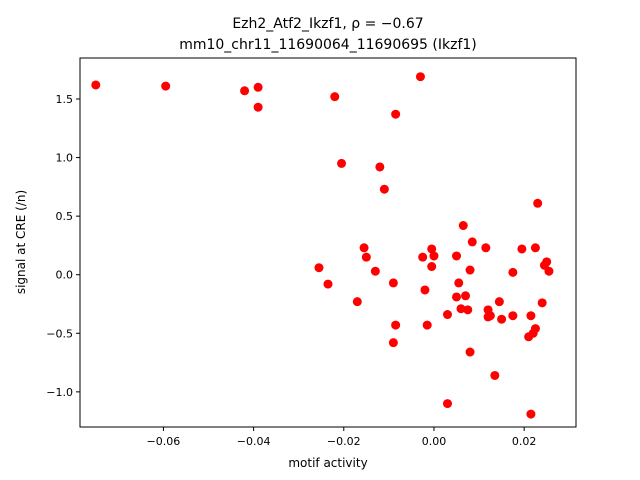 This screenshot has width=640, height=480. What do you see at coordinates (254, 441) in the screenshot?
I see `x-tick-label: −0.04` at bounding box center [254, 441].